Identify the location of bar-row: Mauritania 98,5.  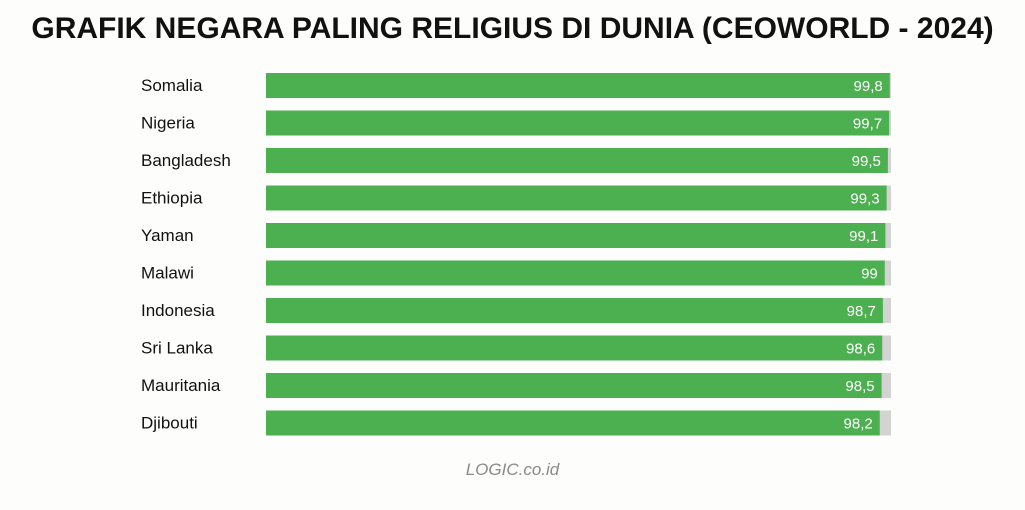
(516, 385).